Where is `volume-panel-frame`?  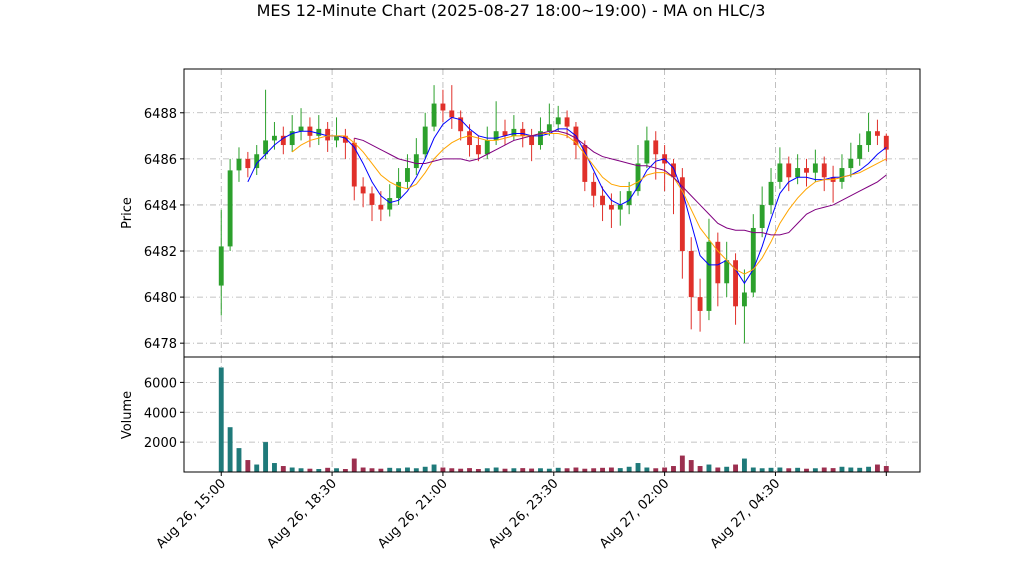
volume-panel-frame is located at coordinates (552, 414).